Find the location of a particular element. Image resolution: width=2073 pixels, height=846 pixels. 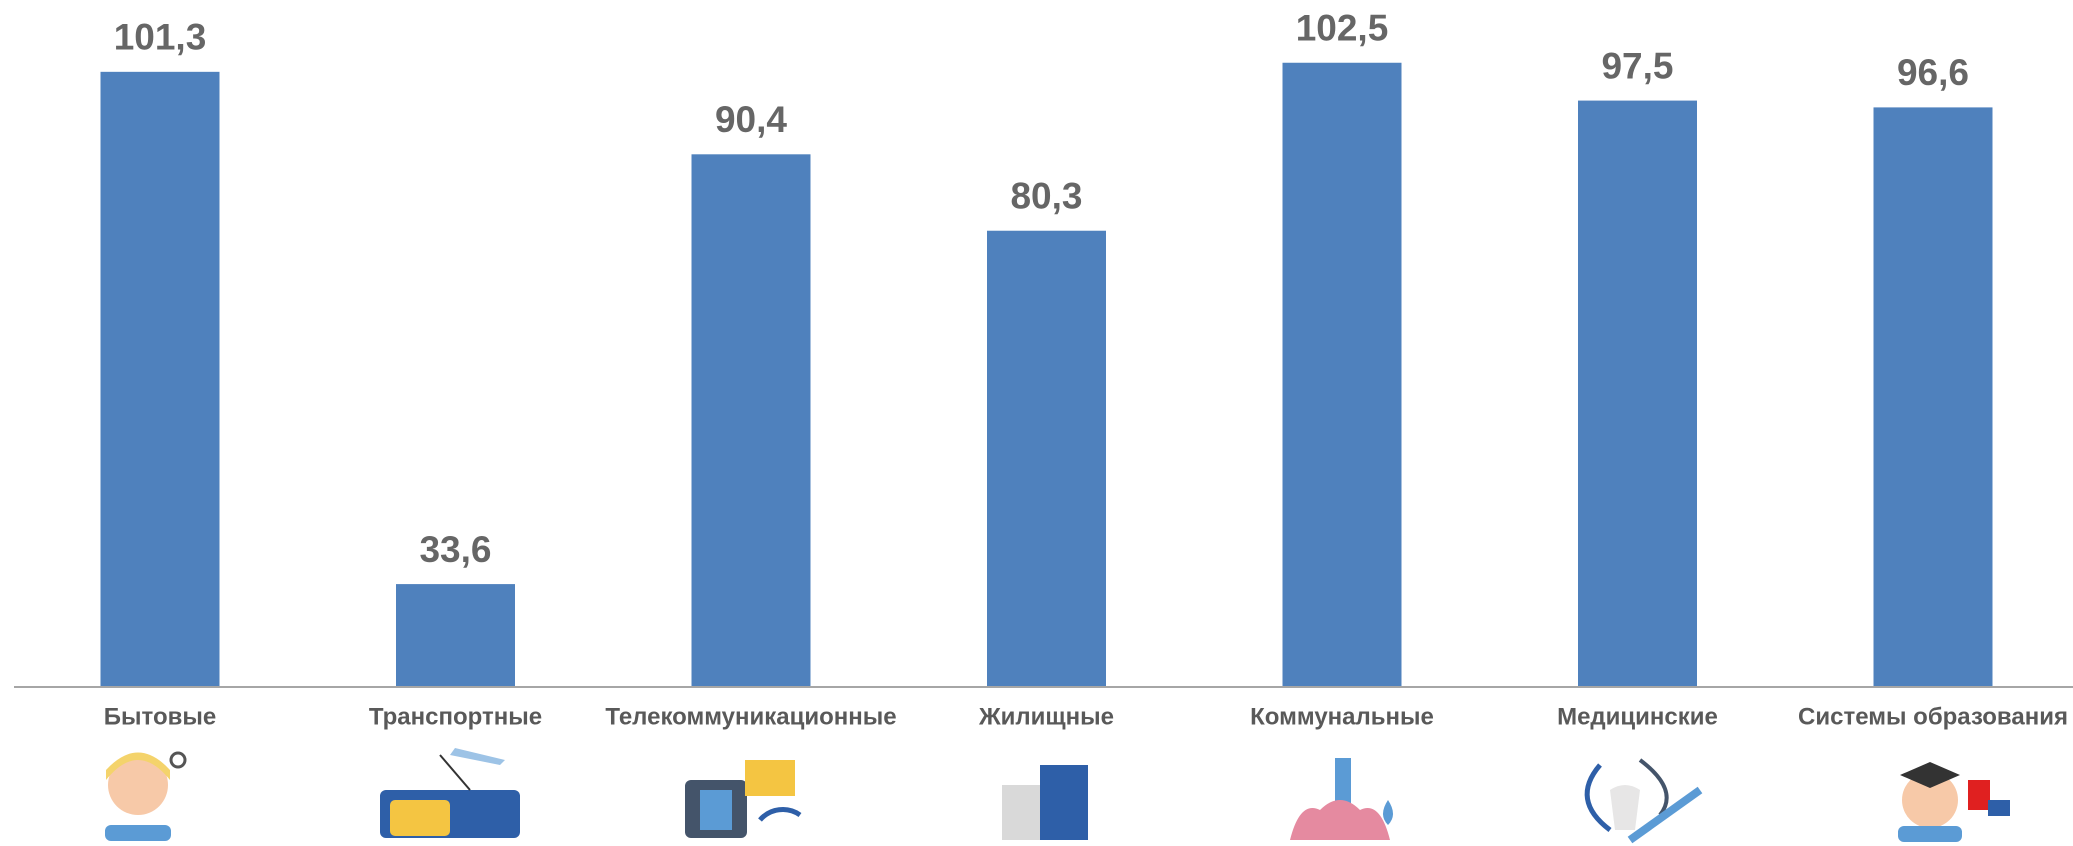

value-label: 33,6 is located at coordinates (455, 549).